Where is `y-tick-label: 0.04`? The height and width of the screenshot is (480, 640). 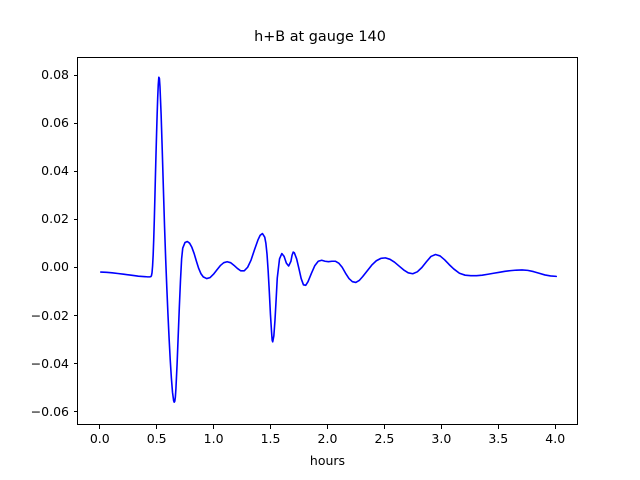
y-tick-label: 0.04 is located at coordinates (55, 171).